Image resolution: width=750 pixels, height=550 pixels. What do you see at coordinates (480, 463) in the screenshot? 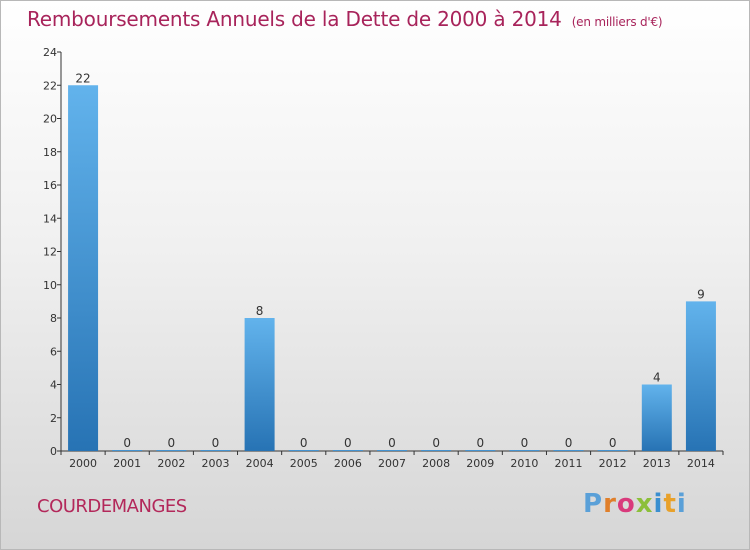
I see `x-tick-label: 2009` at bounding box center [480, 463].